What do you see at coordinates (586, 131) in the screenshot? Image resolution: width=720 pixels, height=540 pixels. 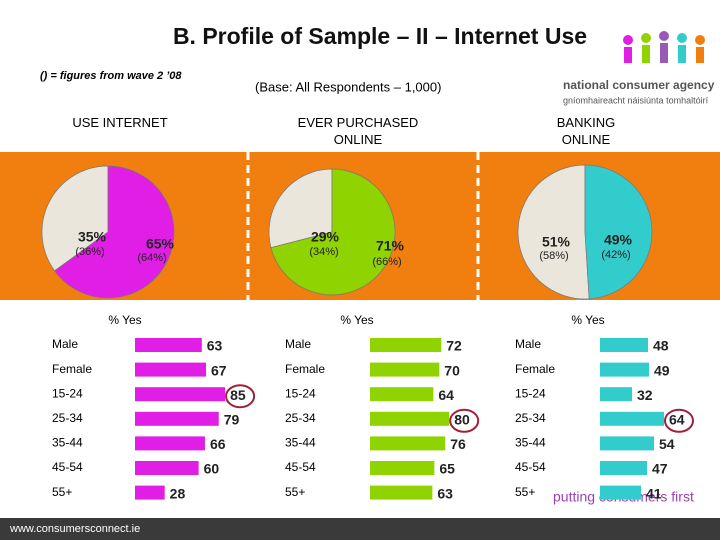 I see `pie-title: BANKING ONLINE` at bounding box center [586, 131].